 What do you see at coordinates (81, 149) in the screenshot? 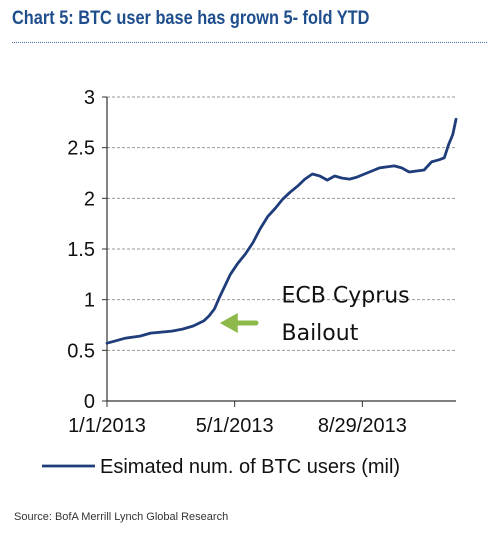
I see `y-tick-label: 2.5` at bounding box center [81, 149].